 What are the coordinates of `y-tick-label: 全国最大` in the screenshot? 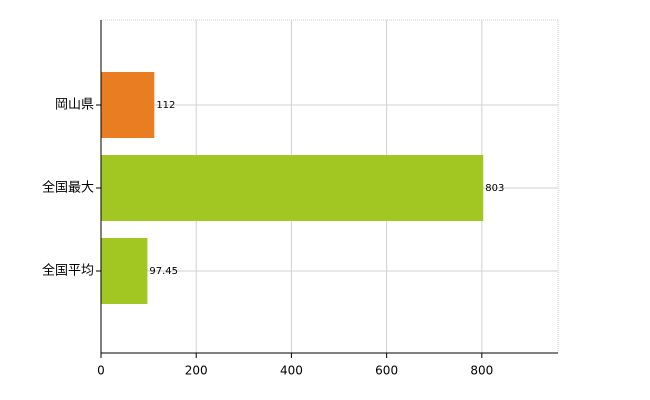 It's located at (68, 188).